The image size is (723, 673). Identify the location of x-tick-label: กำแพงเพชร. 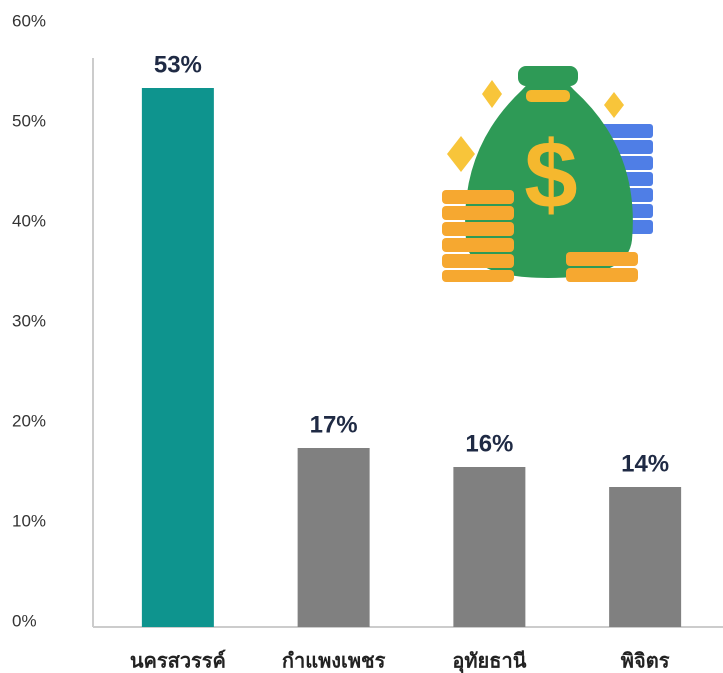
(334, 661).